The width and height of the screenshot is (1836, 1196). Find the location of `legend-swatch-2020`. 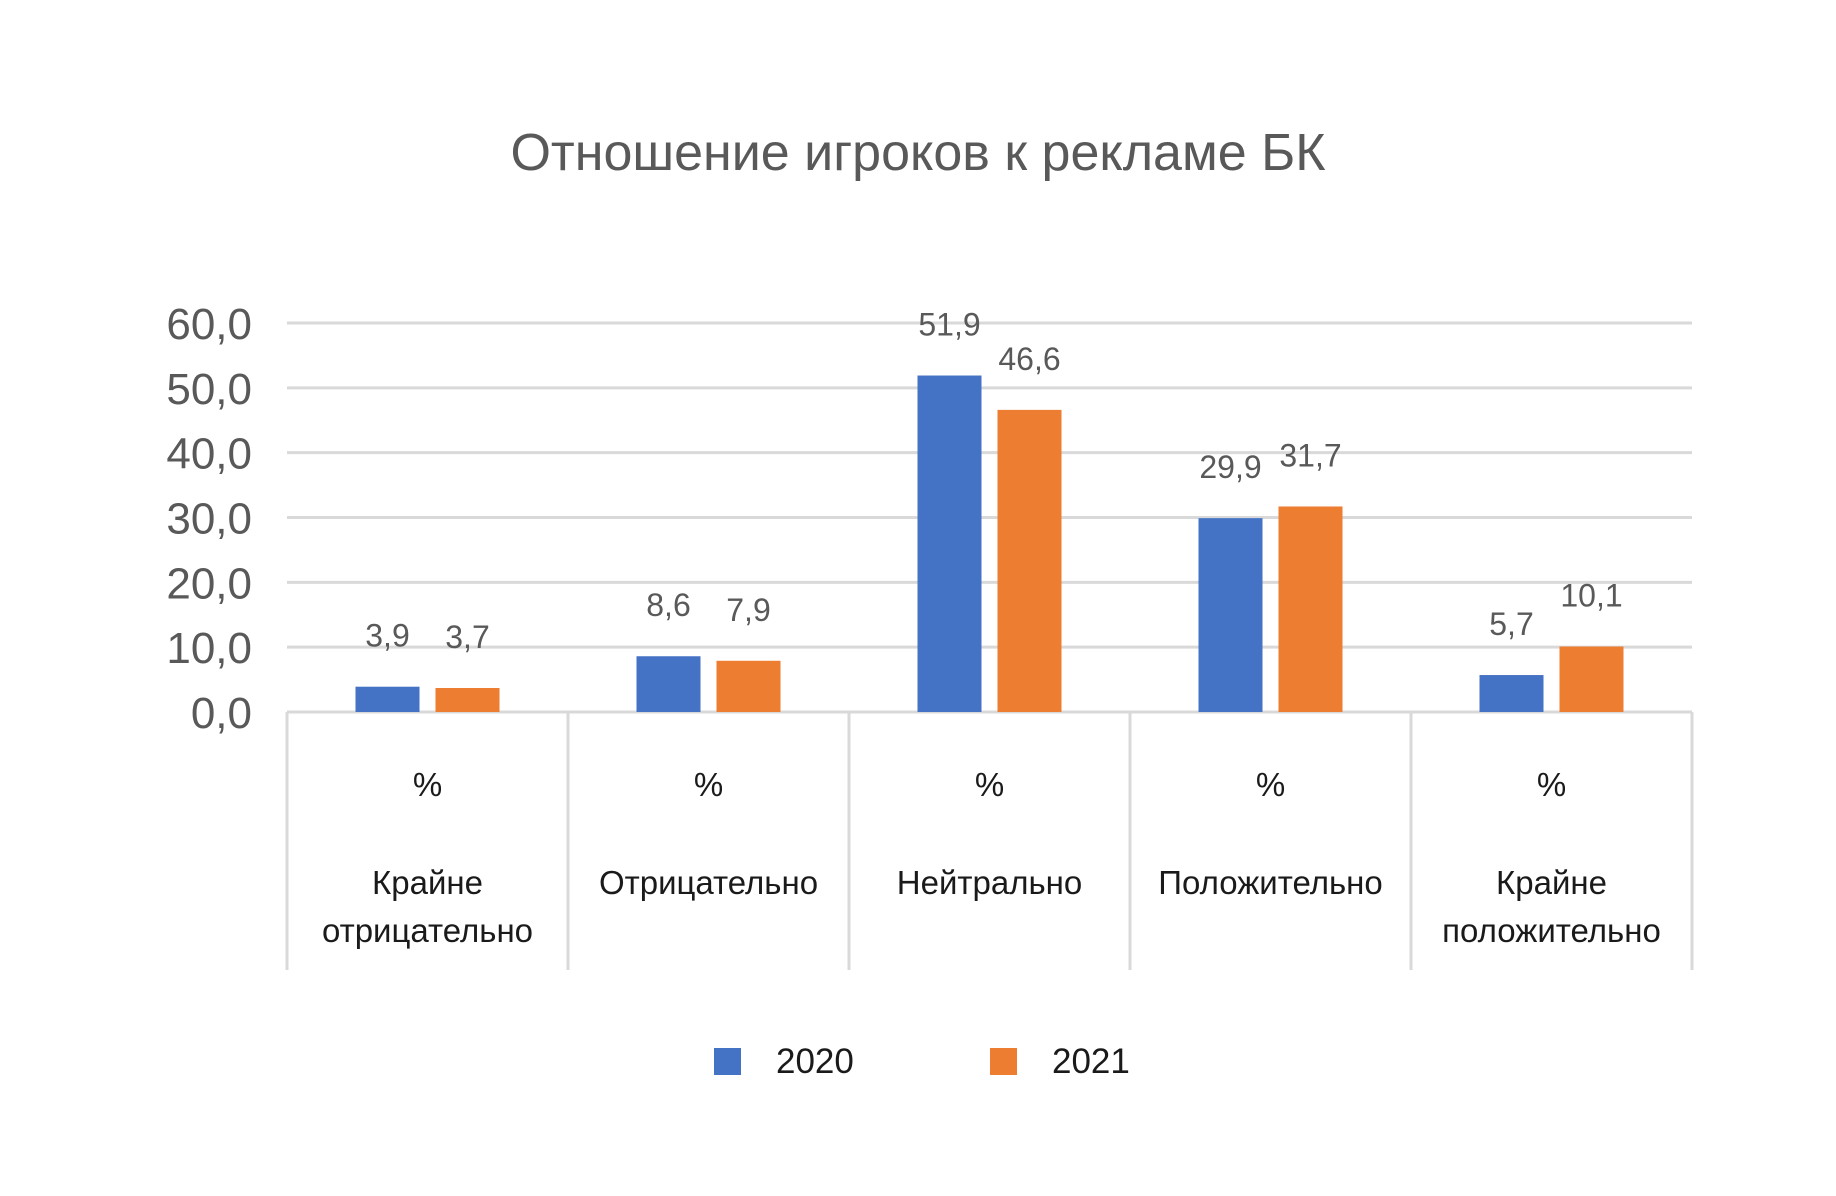

legend-swatch-2020 is located at coordinates (727, 1061).